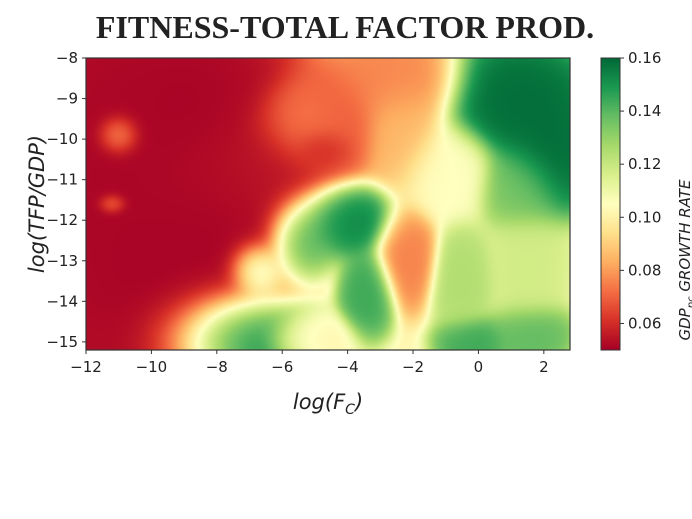 The height and width of the screenshot is (519, 692). Describe the element at coordinates (413, 367) in the screenshot. I see `x-tick-label: −2` at that location.